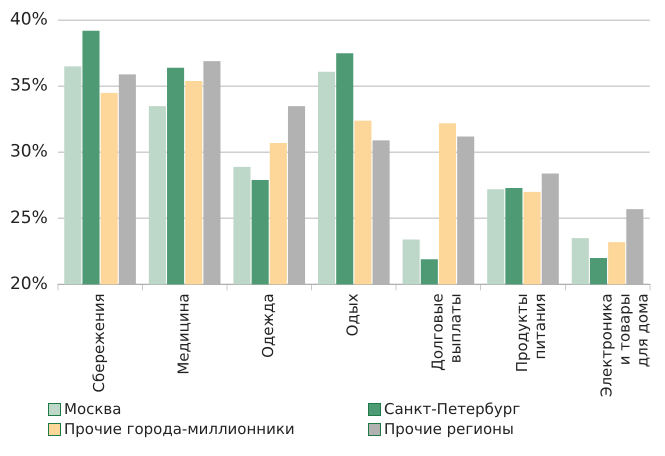 This screenshot has width=665, height=456. Describe the element at coordinates (530, 332) in the screenshot. I see `x-tick-label: Продукты питания` at that location.